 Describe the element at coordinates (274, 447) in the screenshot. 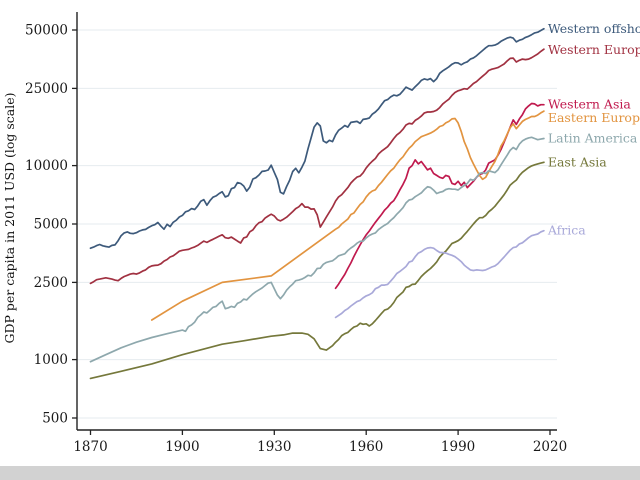

I see `x-tick-label: 1930` at that location.